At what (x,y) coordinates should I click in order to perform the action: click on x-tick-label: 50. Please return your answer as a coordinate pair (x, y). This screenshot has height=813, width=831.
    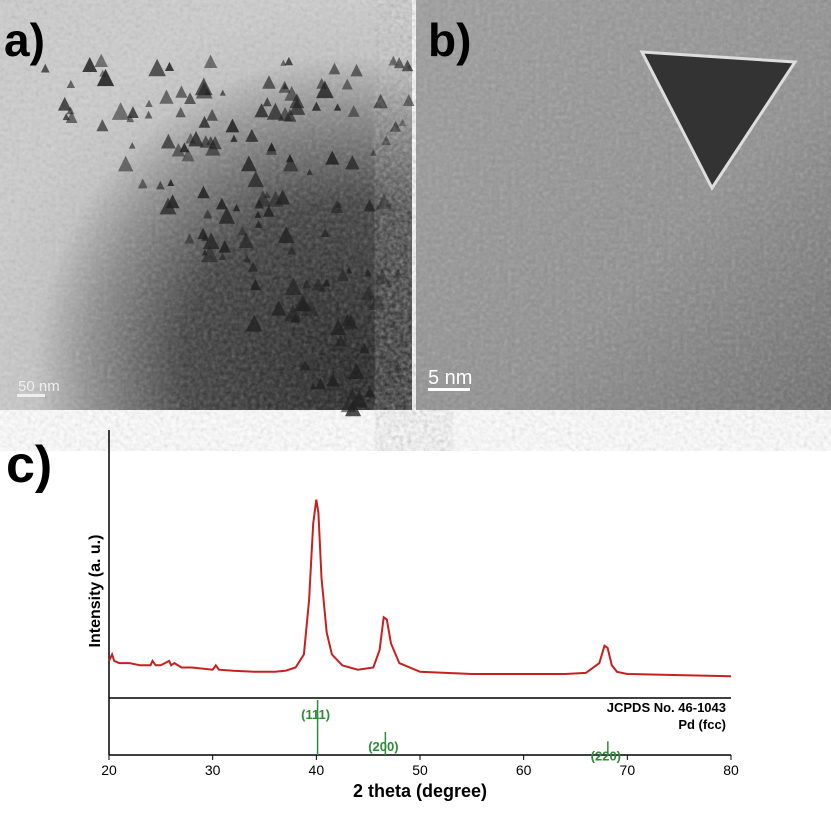
    Looking at the image, I should click on (420, 770).